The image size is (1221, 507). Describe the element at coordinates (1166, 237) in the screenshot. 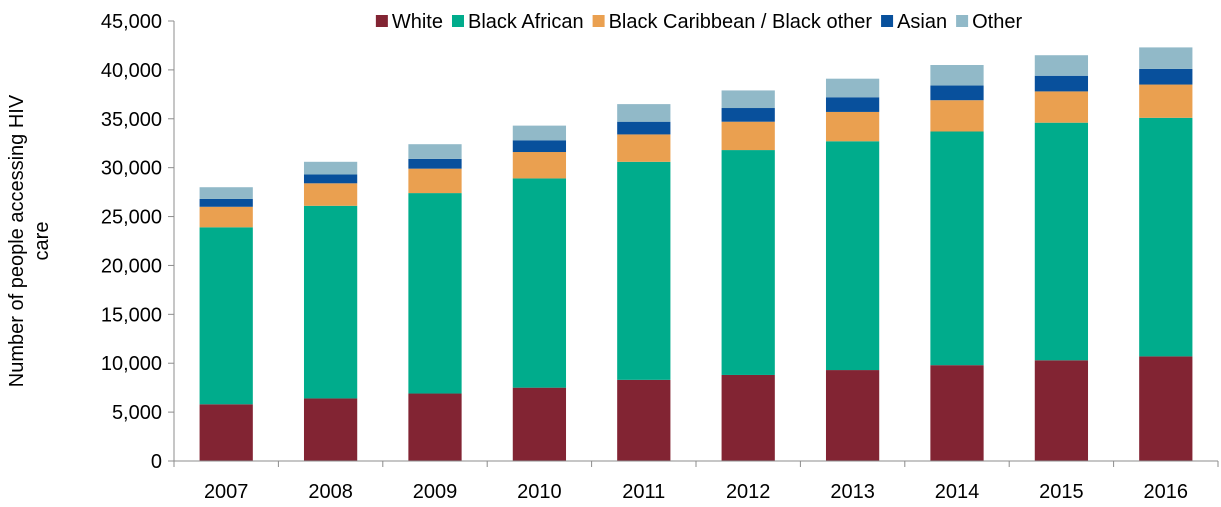

I see `bar-segment-black-african-2016` at that location.